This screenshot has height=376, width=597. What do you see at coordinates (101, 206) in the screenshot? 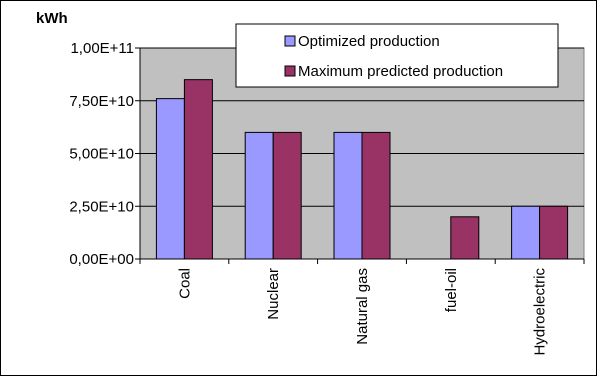
I see `y-tick-label: 2,50E+10` at bounding box center [101, 206].